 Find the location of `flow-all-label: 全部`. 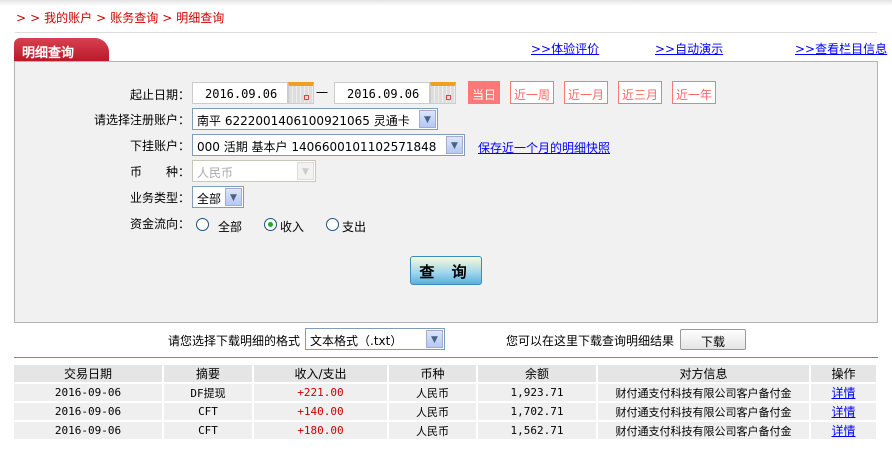

flow-all-label: 全部 is located at coordinates (230, 227).